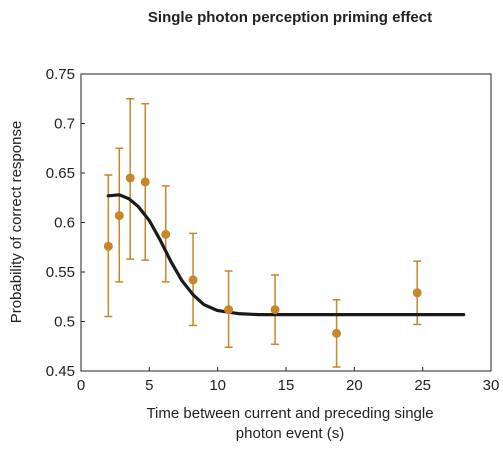 This screenshot has width=503, height=449. I want to click on x-tick-label: 20, so click(354, 385).